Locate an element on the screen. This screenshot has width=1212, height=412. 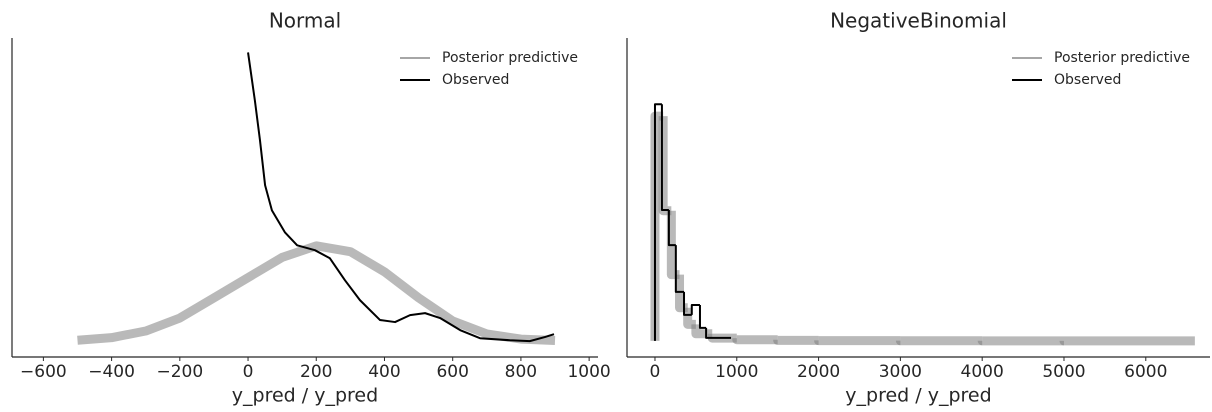
posterior-curve is located at coordinates (316, 293).